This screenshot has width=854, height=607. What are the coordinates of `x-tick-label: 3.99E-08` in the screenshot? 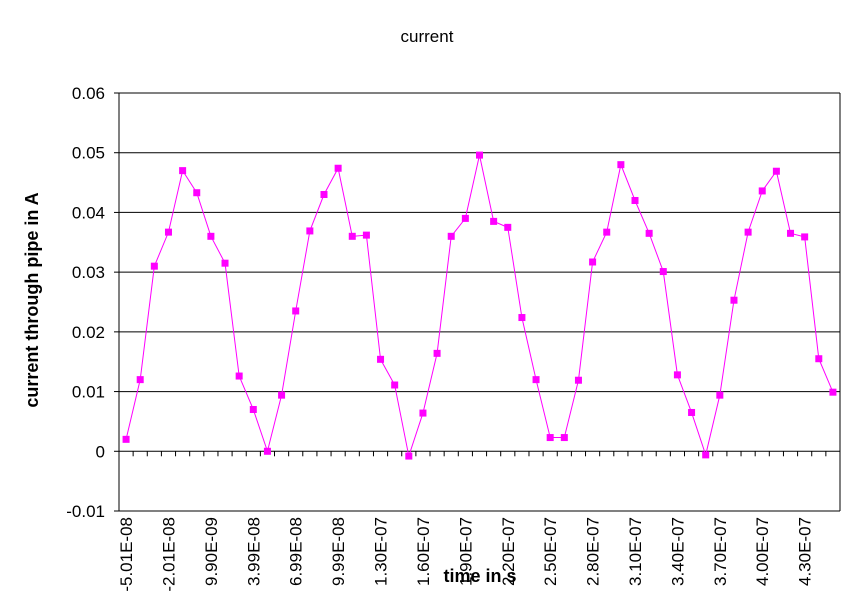 It's located at (253, 551).